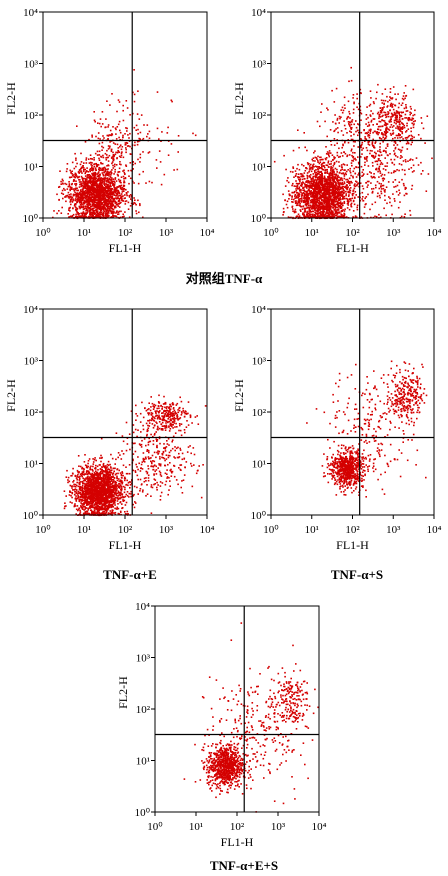 The width and height of the screenshot is (448, 876). Describe the element at coordinates (259, 116) in the screenshot. I see `y-tick-label: 10²` at that location.